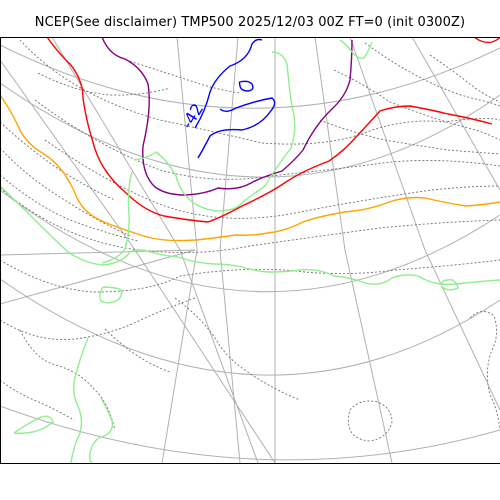 This screenshot has width=500, height=500. What do you see at coordinates (111, 295) in the screenshot?
I see `green-contour-island` at bounding box center [111, 295].